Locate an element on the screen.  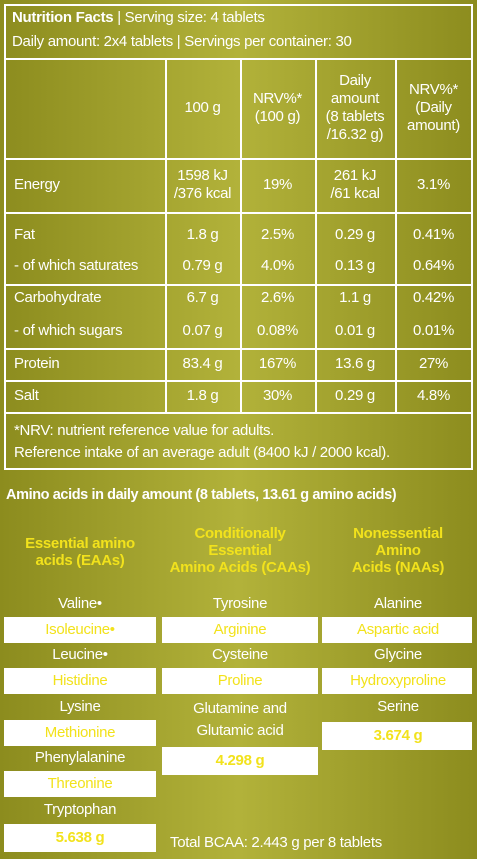
column-header: 100 g is located at coordinates (202, 107).